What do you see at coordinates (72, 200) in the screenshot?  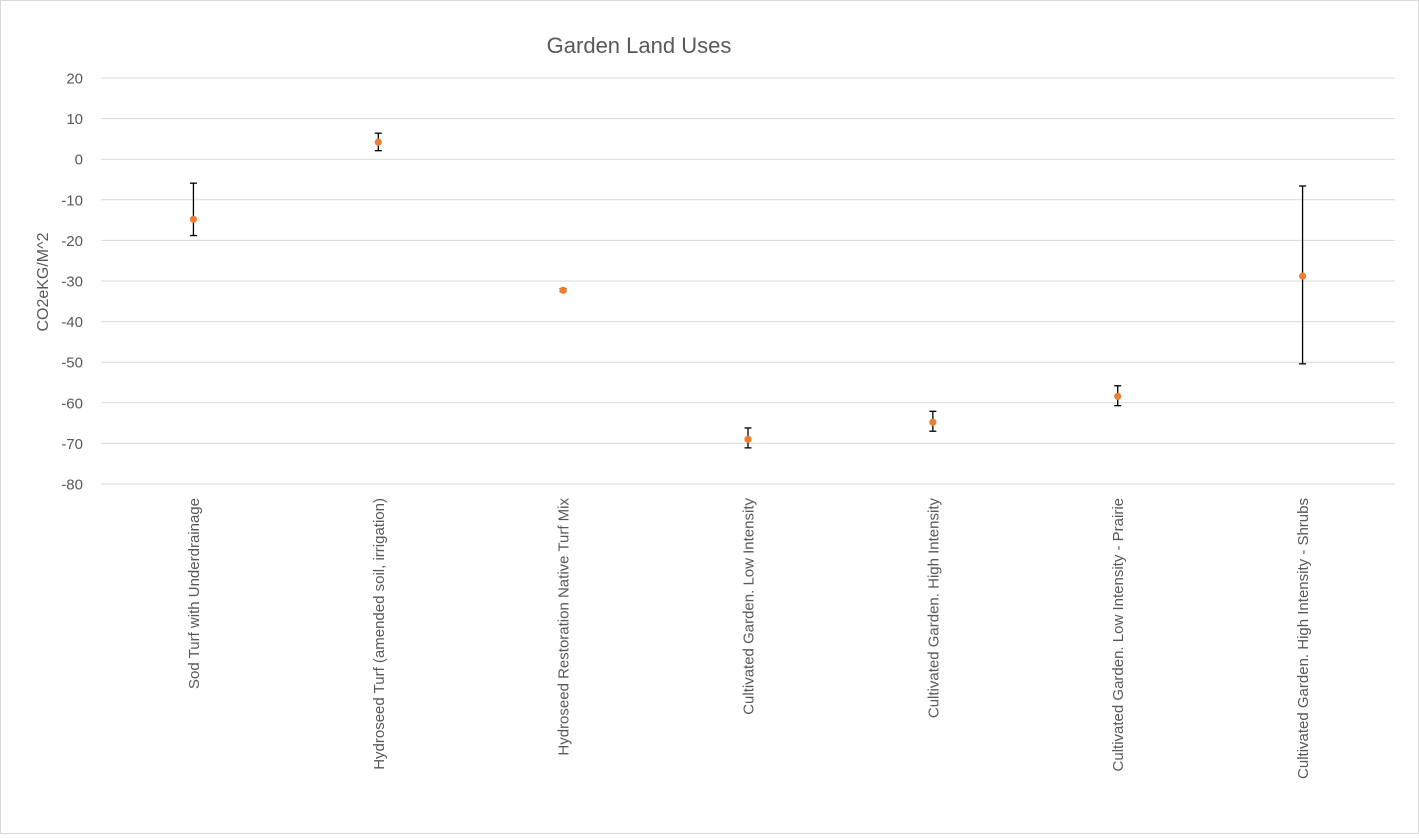 I see `y-tick-label: -10` at bounding box center [72, 200].